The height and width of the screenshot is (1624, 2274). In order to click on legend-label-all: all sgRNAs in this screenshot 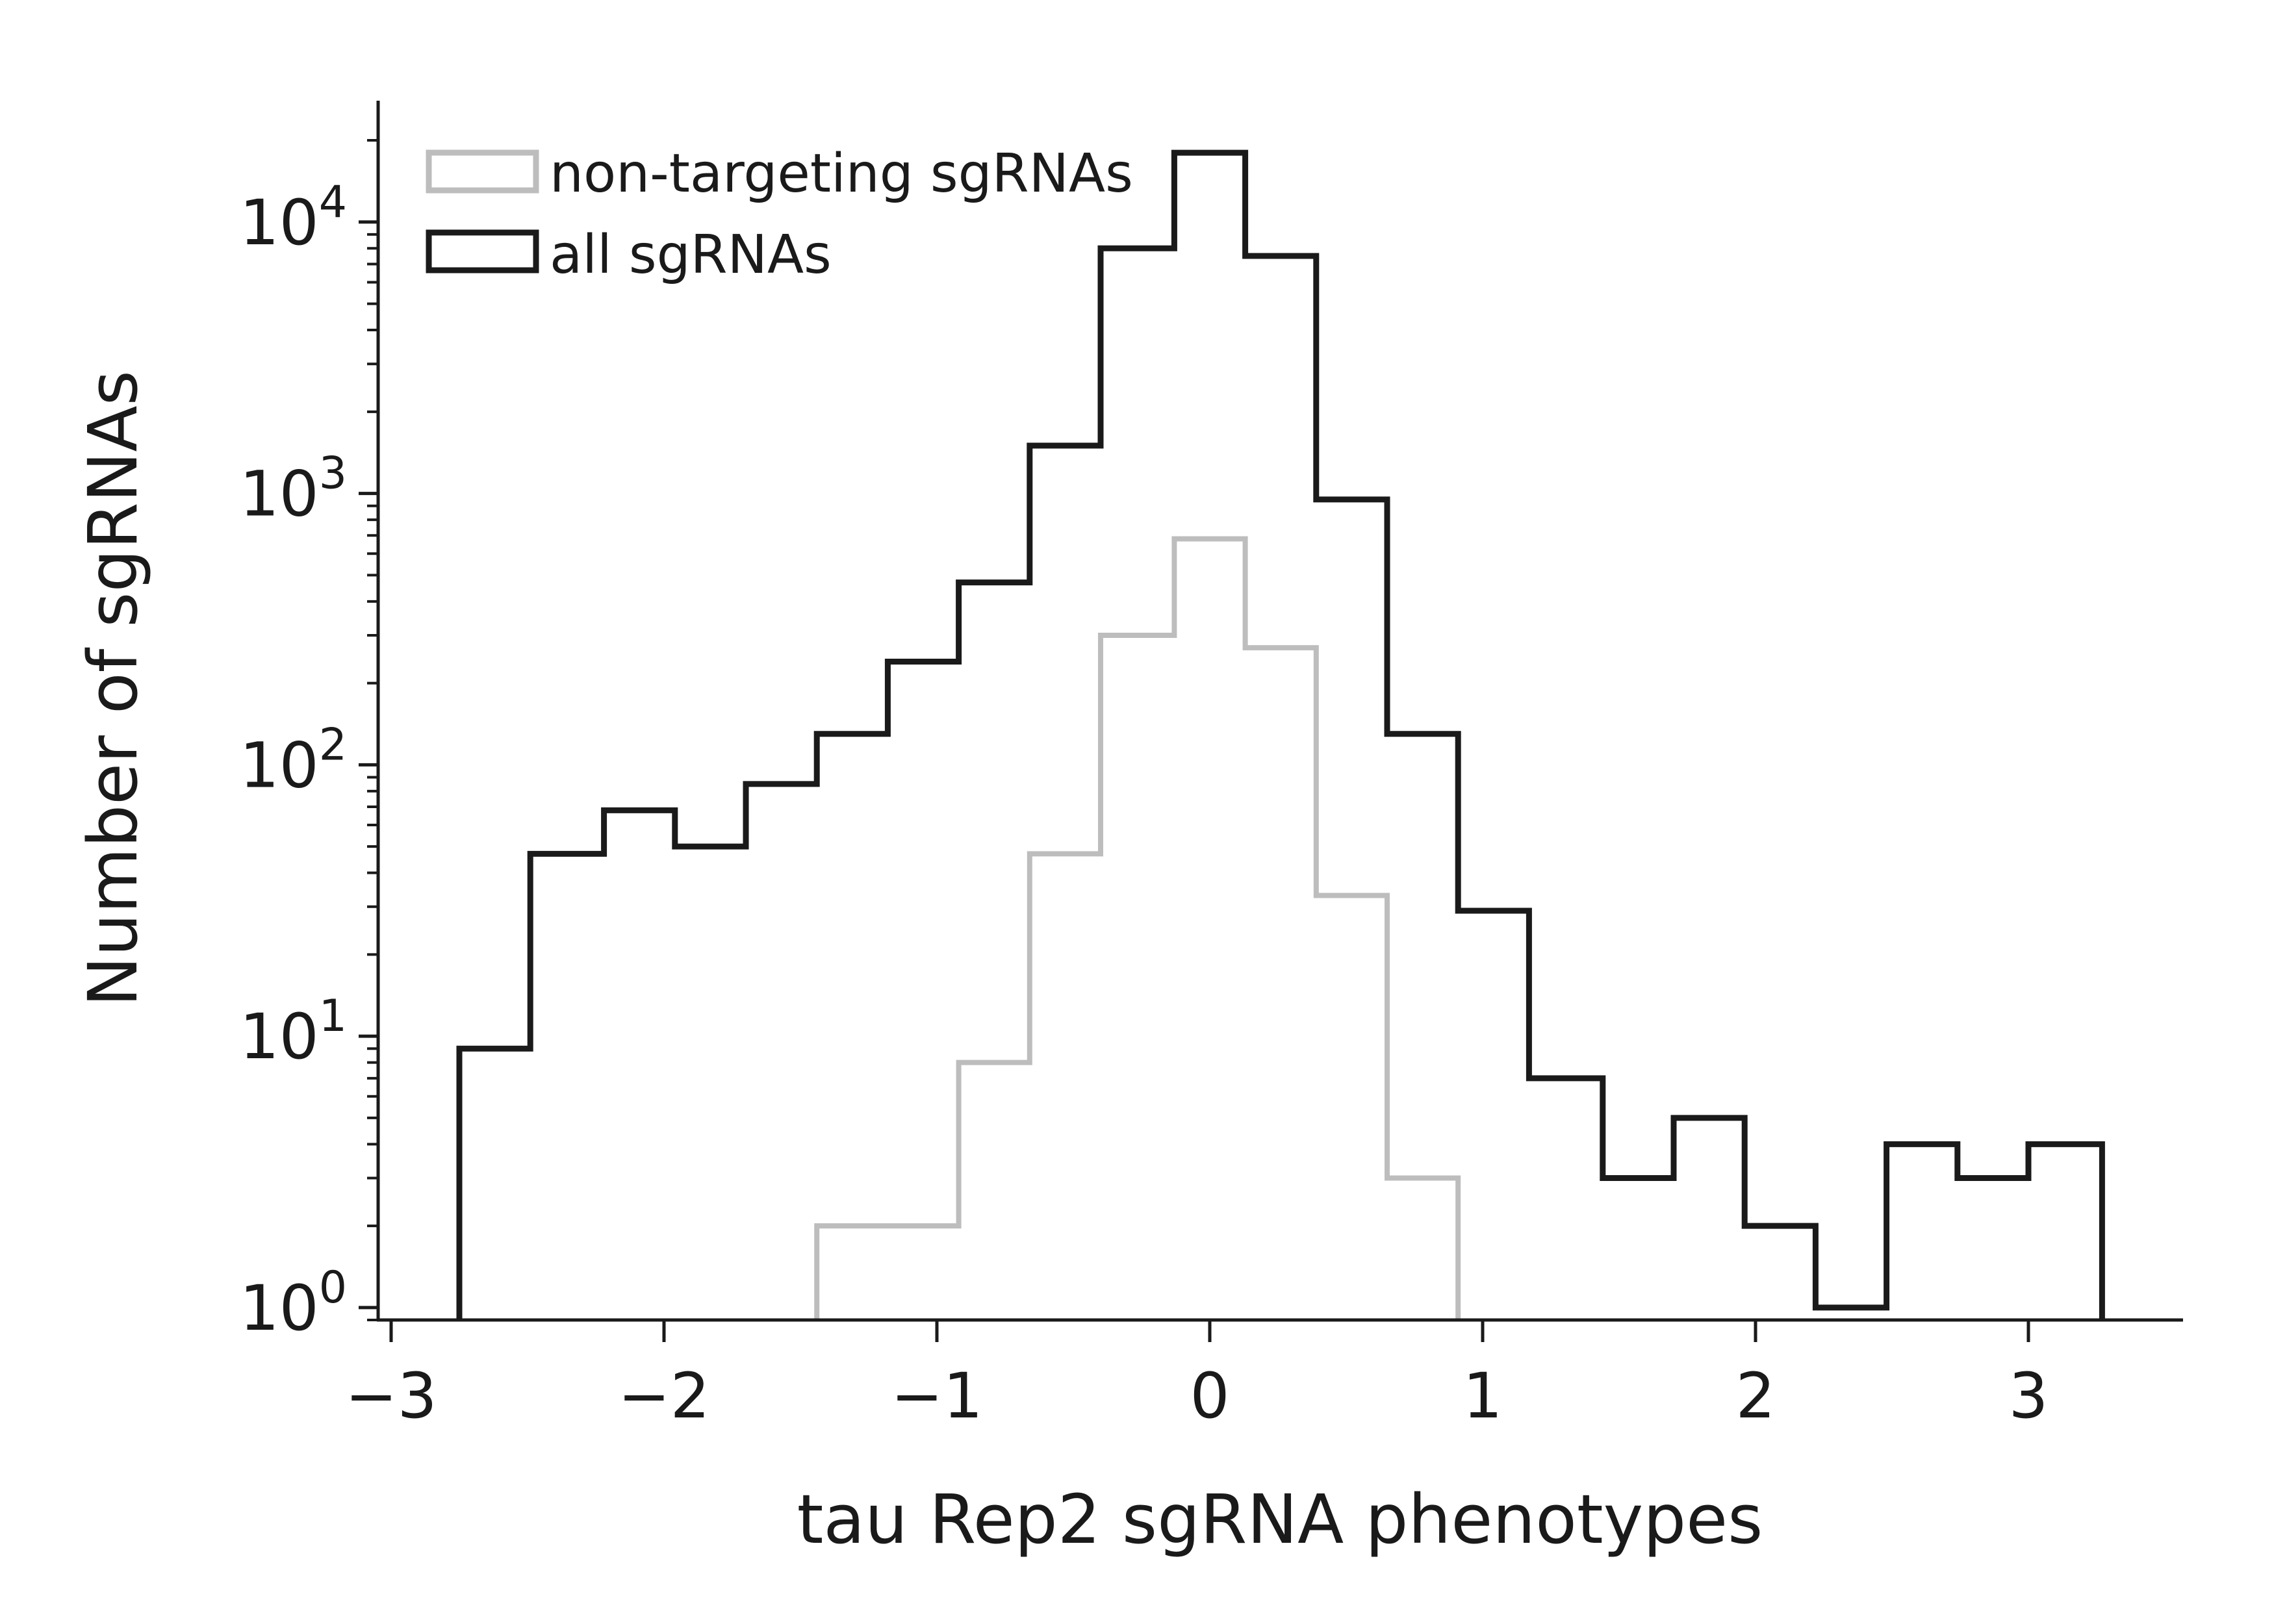, I will do `click(691, 255)`.